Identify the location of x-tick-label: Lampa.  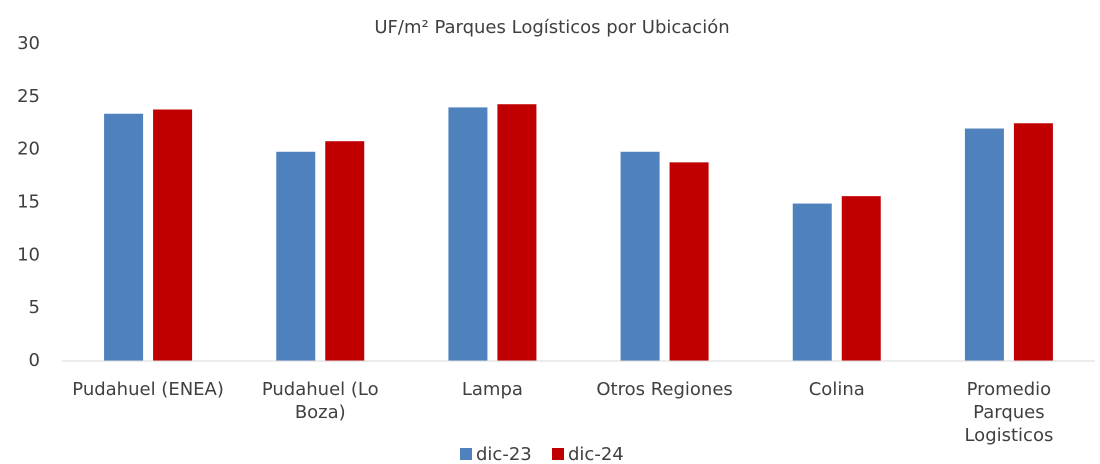
(492, 389).